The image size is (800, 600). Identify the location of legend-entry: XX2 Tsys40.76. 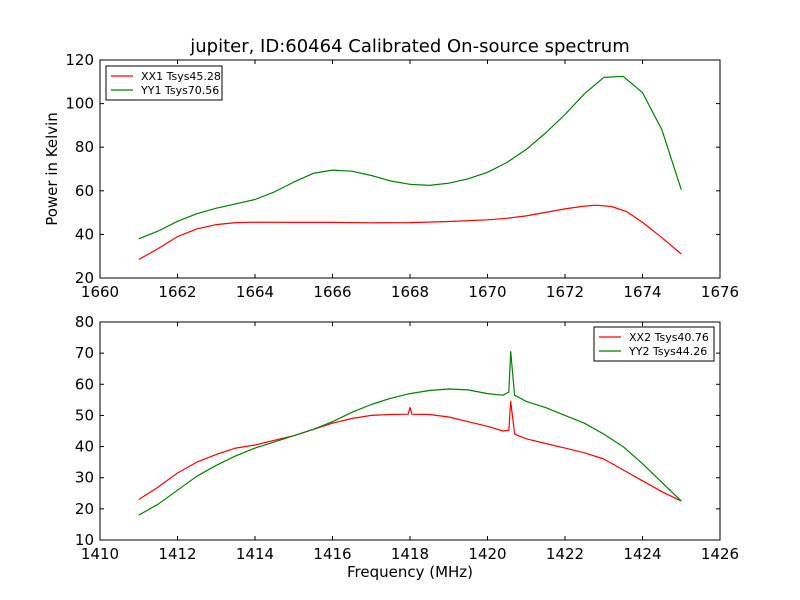
(669, 337).